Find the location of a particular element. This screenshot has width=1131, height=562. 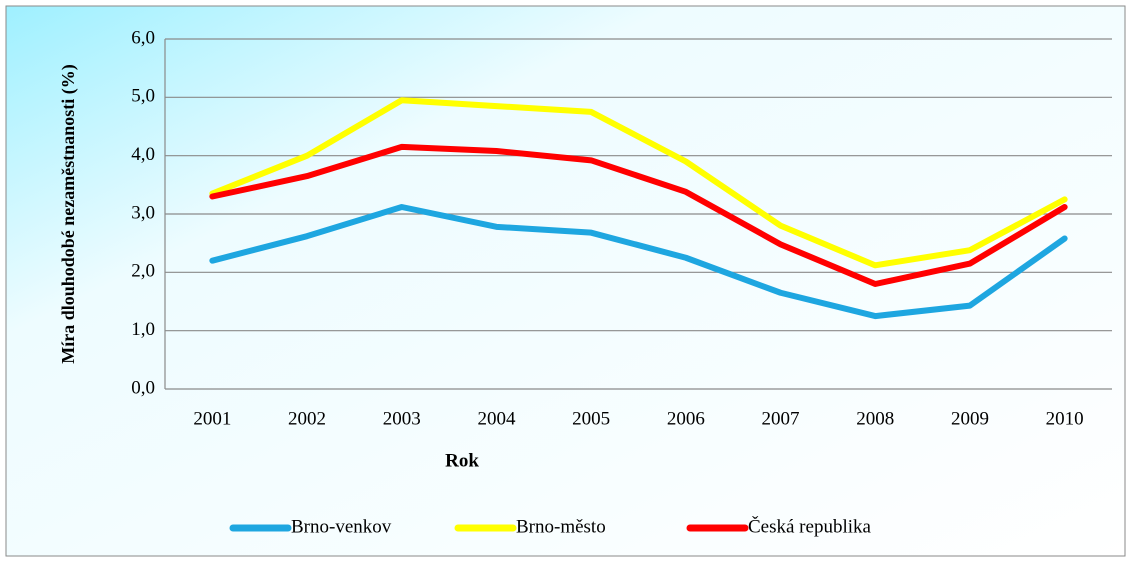

x-tick-label: 2009 is located at coordinates (970, 418).